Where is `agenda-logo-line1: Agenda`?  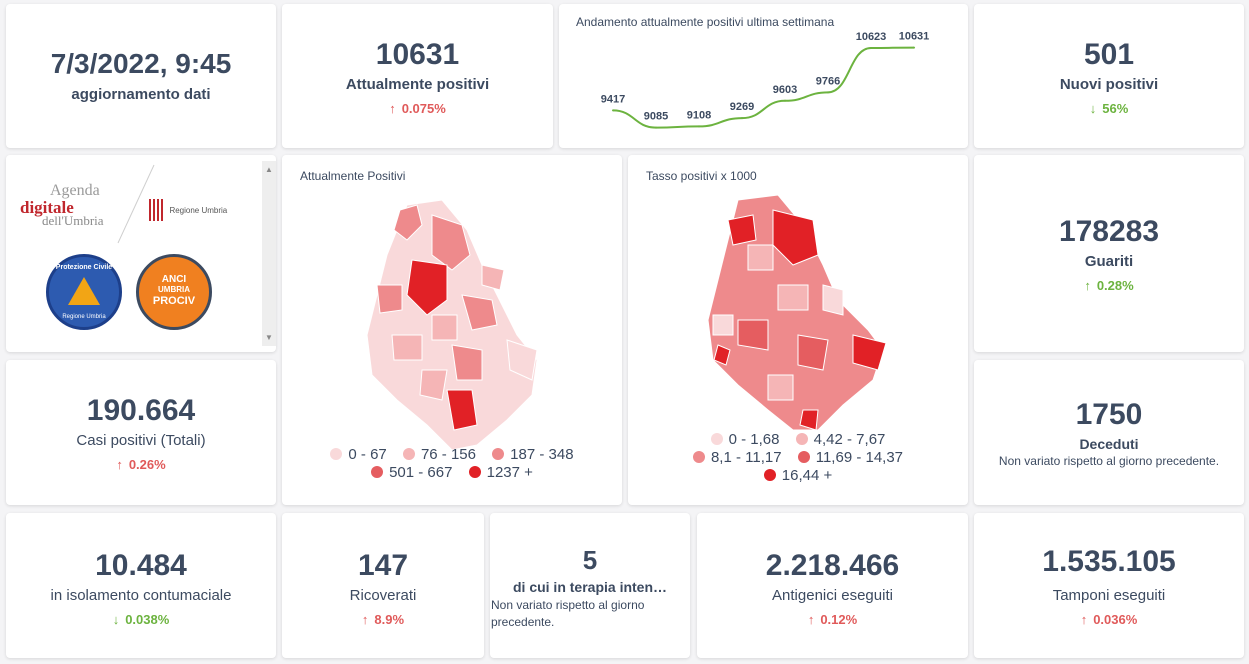
agenda-logo-line1: Agenda is located at coordinates (75, 190).